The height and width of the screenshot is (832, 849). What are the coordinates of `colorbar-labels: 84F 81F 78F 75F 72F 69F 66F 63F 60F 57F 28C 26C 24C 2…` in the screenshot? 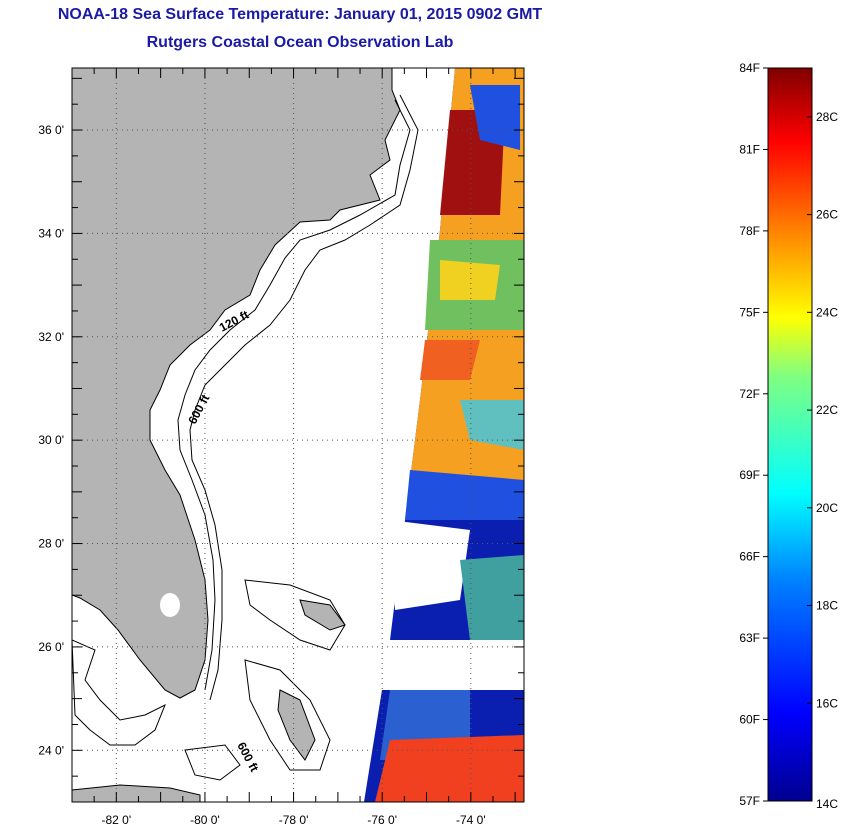 It's located at (788, 436).